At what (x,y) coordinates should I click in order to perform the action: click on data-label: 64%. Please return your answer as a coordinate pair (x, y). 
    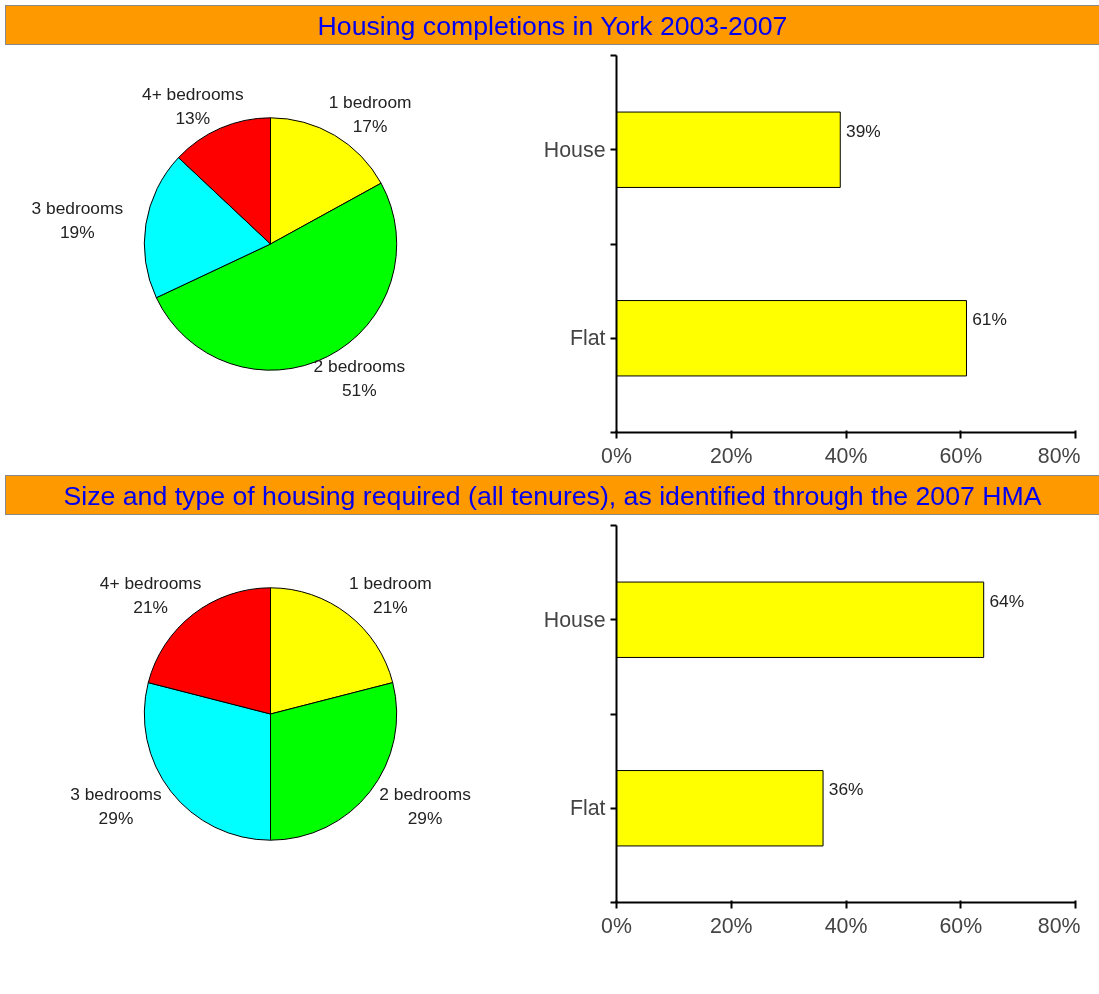
    Looking at the image, I should click on (1007, 600).